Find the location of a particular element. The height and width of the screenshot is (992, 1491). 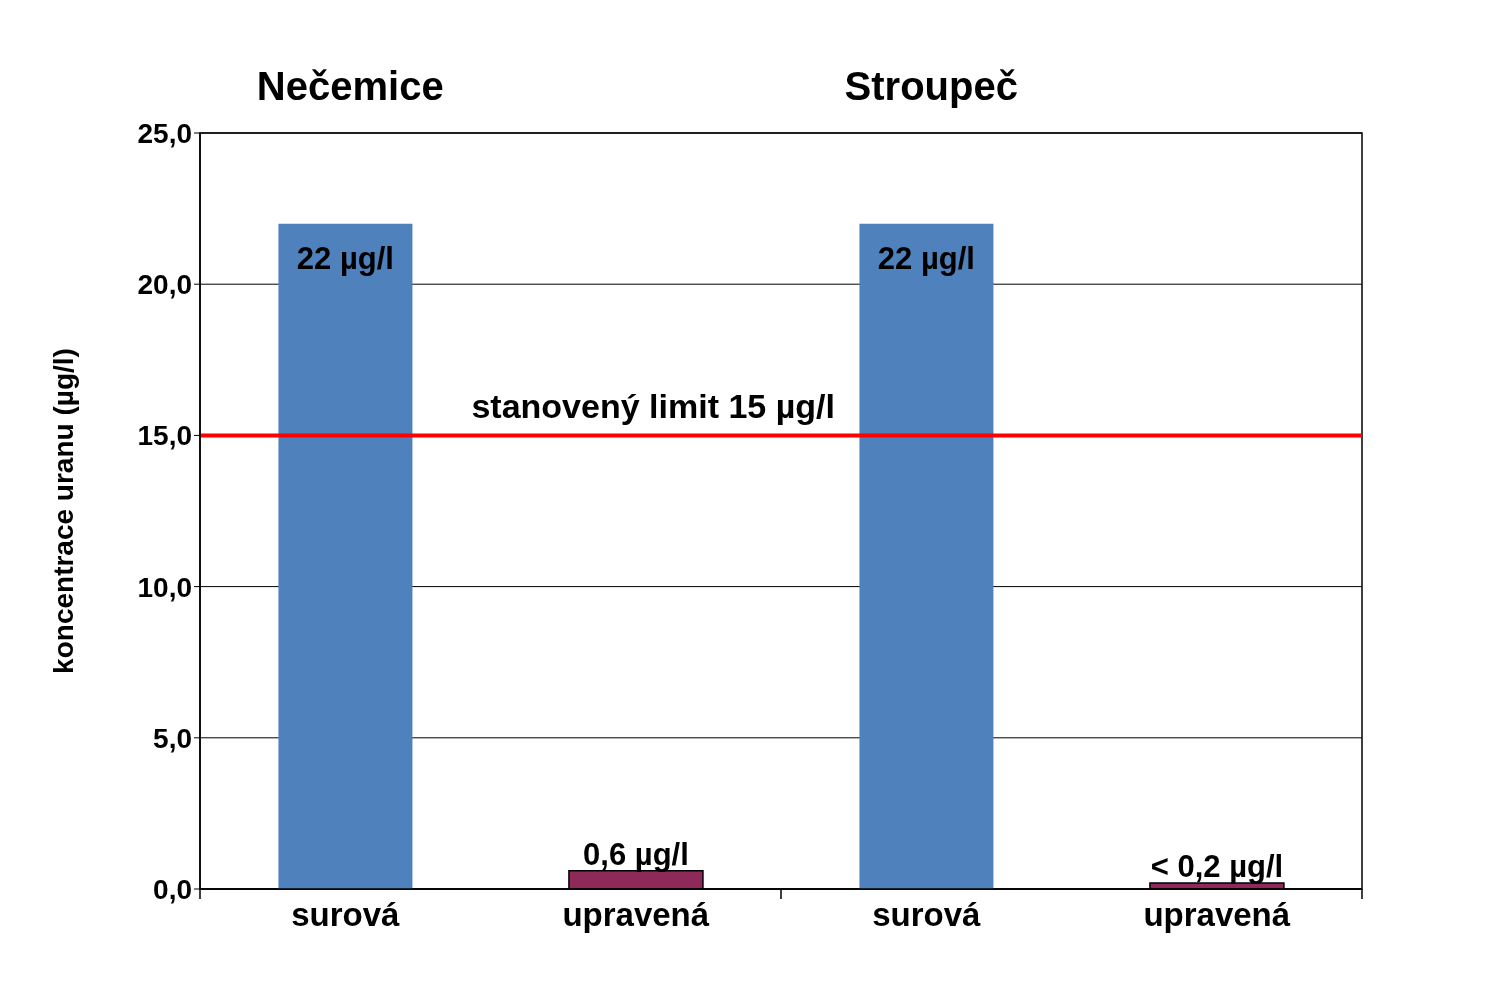

y-tick-label: 20,0 is located at coordinates (164, 285).